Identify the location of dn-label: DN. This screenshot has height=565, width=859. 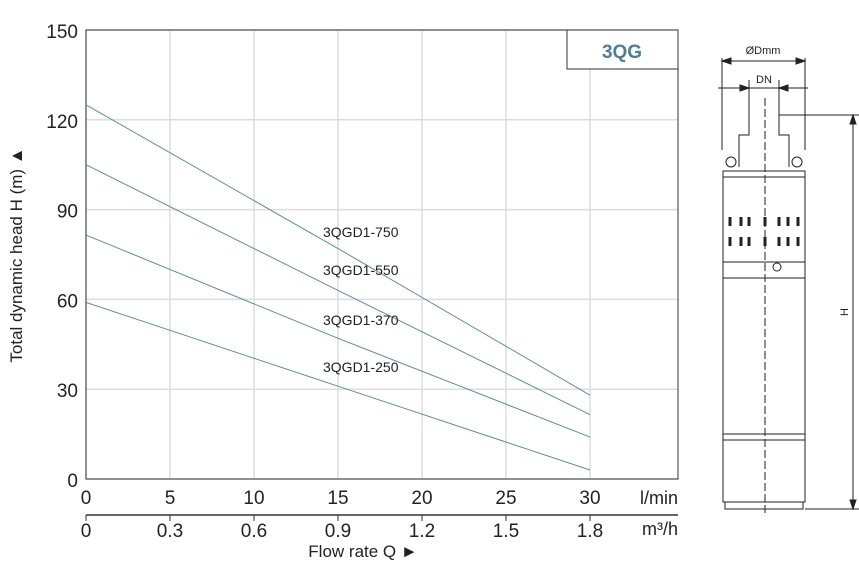
(764, 80).